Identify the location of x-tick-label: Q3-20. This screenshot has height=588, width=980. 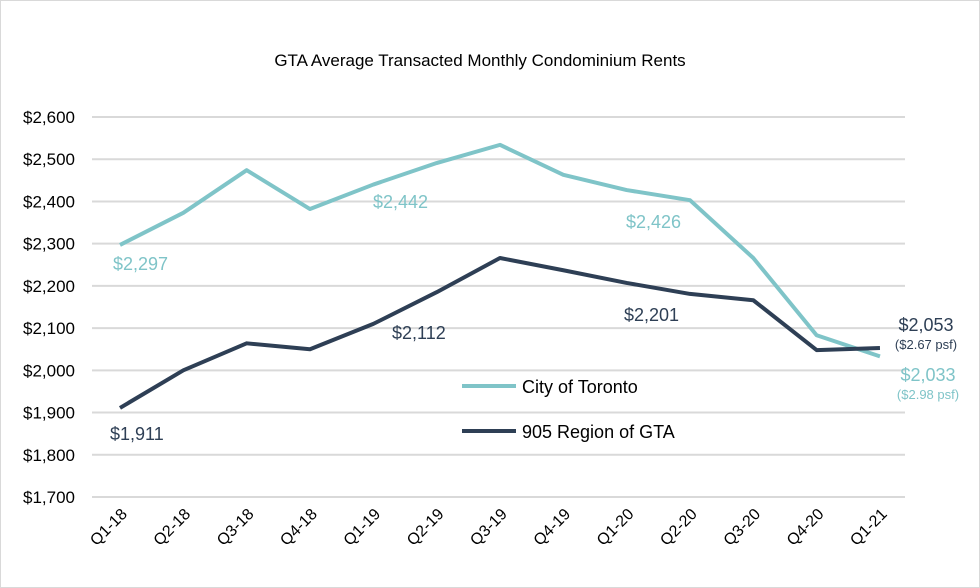
(743, 528).